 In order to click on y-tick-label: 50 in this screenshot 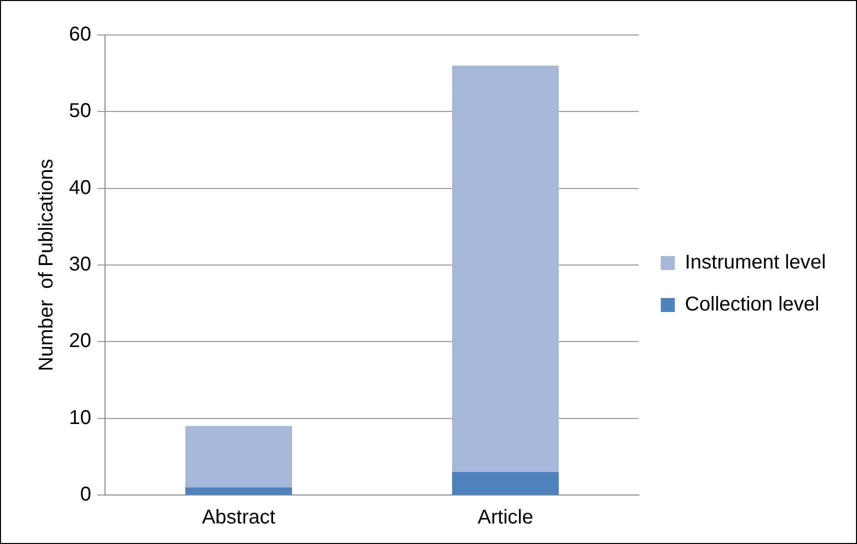, I will do `click(80, 111)`.